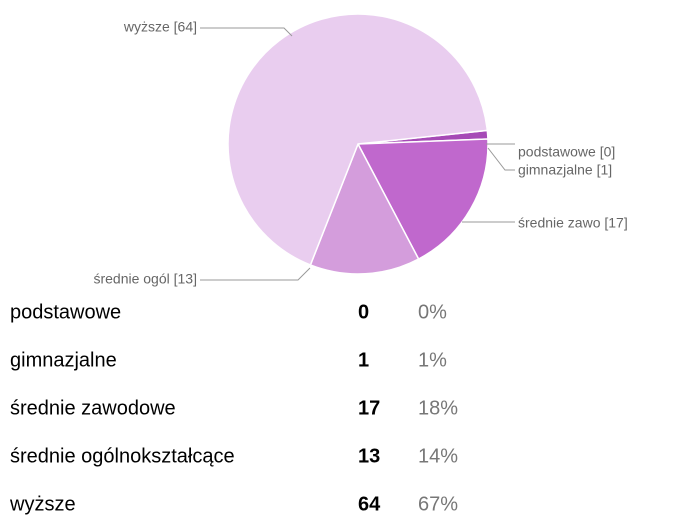 Image resolution: width=695 pixels, height=517 pixels. What do you see at coordinates (160, 27) in the screenshot?
I see `slice-label: wyższe [64]` at bounding box center [160, 27].